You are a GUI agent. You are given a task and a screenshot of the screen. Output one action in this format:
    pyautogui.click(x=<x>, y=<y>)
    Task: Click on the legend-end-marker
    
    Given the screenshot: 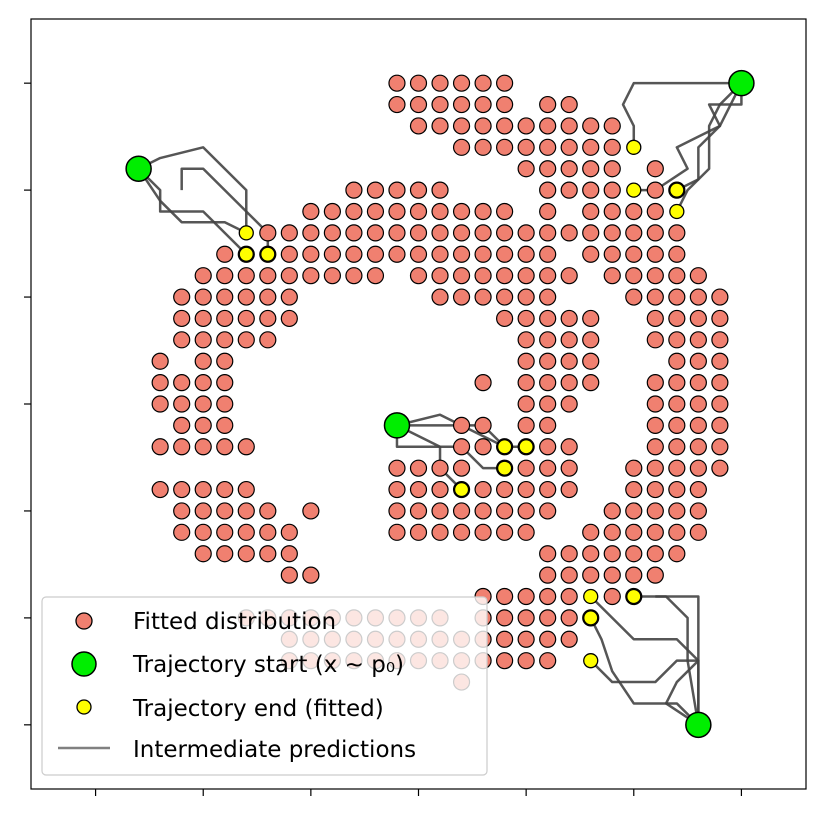 What is the action you would take?
    pyautogui.click(x=84, y=707)
    